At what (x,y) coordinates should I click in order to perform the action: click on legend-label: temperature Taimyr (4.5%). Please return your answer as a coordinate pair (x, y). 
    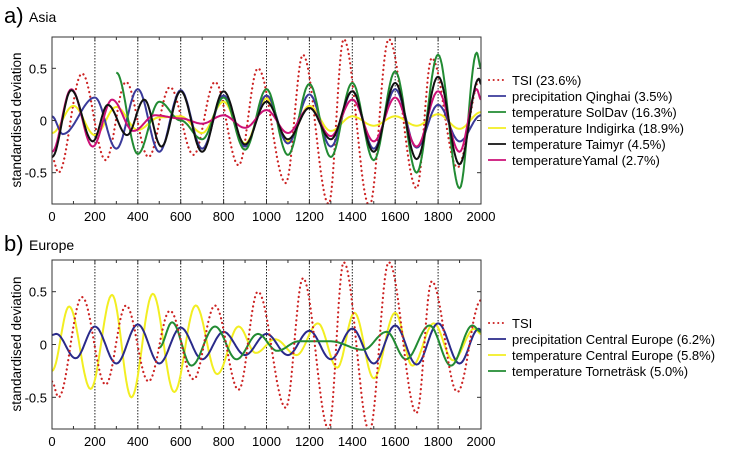
    Looking at the image, I should click on (589, 144).